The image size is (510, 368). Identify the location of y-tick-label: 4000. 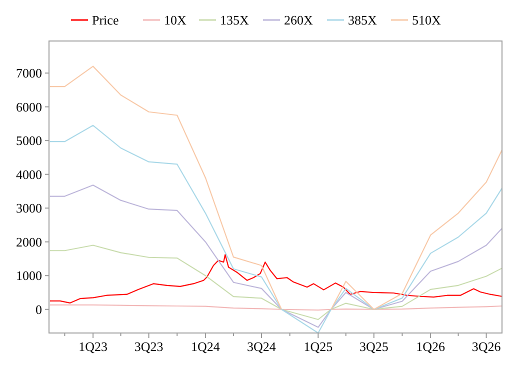
(29, 174).